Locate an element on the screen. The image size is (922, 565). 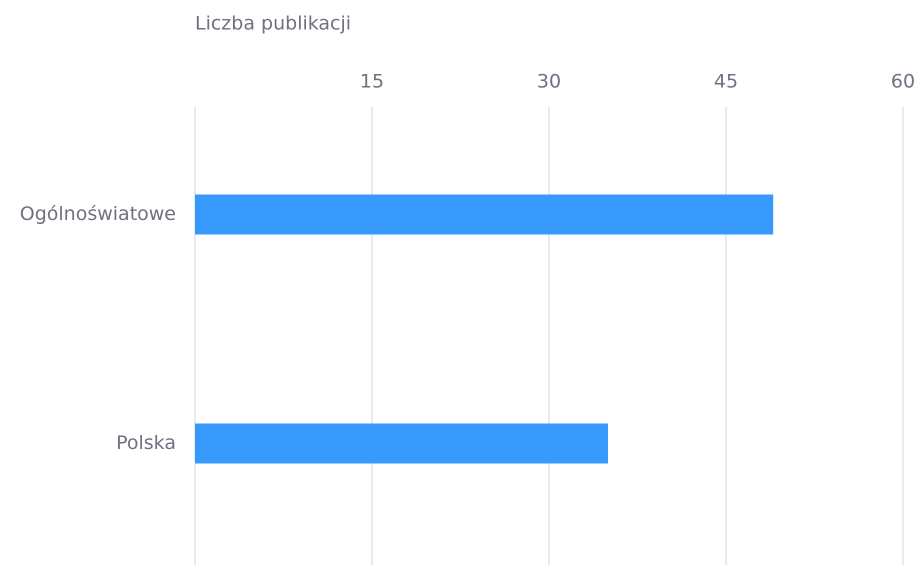
x-tick-label: 15 is located at coordinates (372, 82).